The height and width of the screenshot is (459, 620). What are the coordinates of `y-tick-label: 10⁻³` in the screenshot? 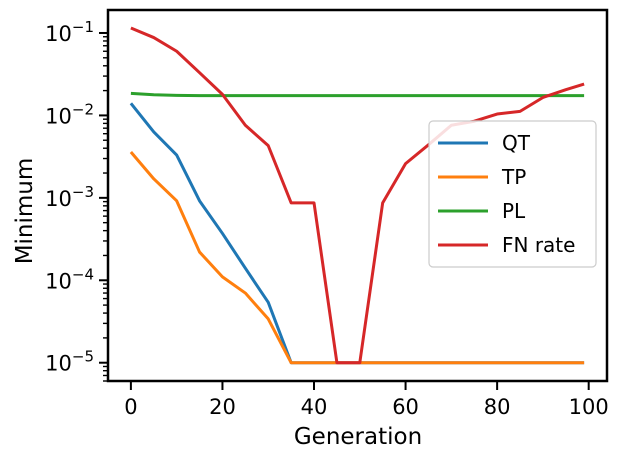 It's located at (69, 197).